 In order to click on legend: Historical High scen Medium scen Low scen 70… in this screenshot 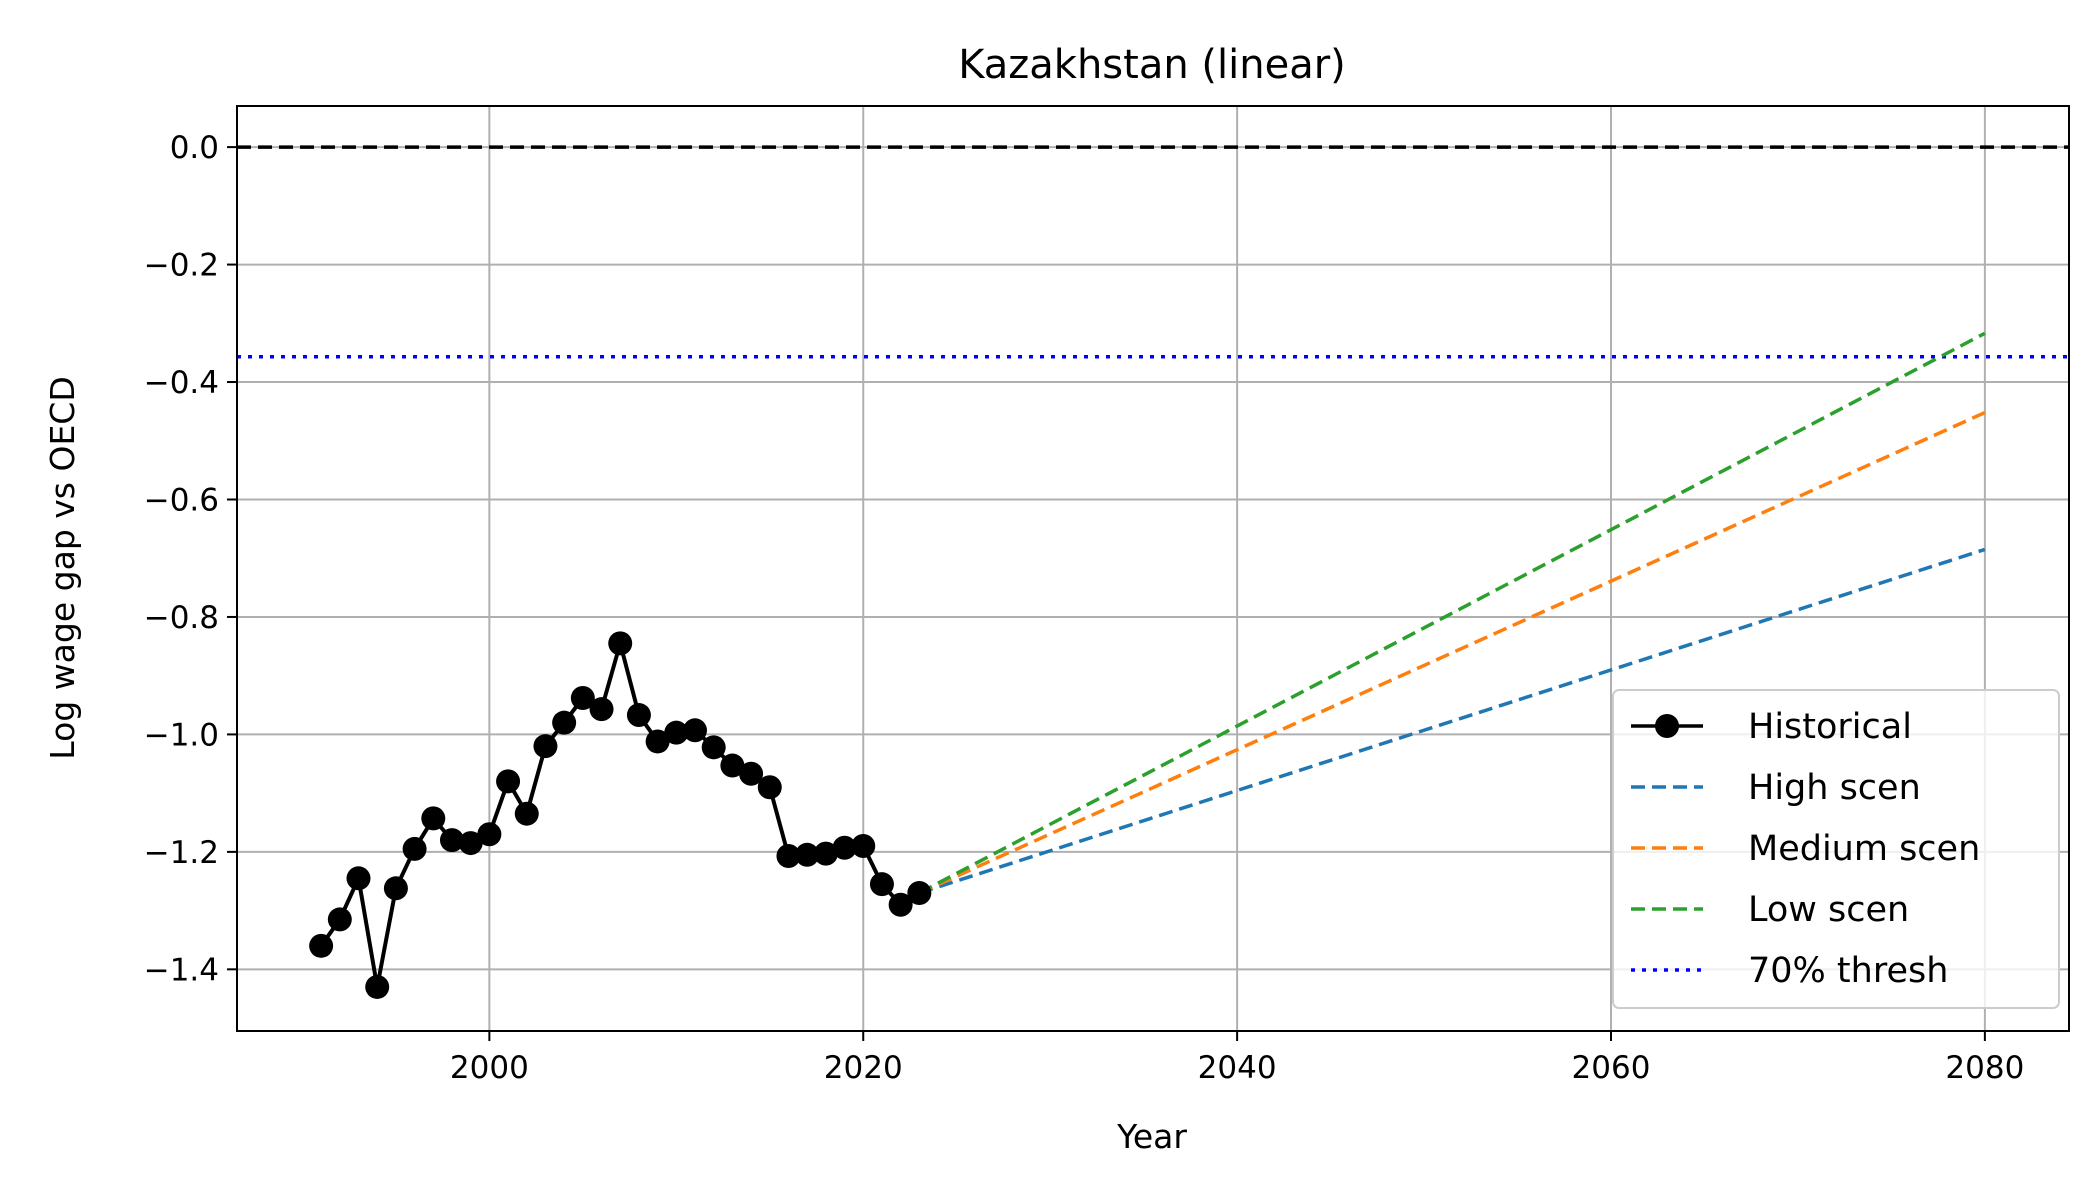, I will do `click(1836, 849)`.